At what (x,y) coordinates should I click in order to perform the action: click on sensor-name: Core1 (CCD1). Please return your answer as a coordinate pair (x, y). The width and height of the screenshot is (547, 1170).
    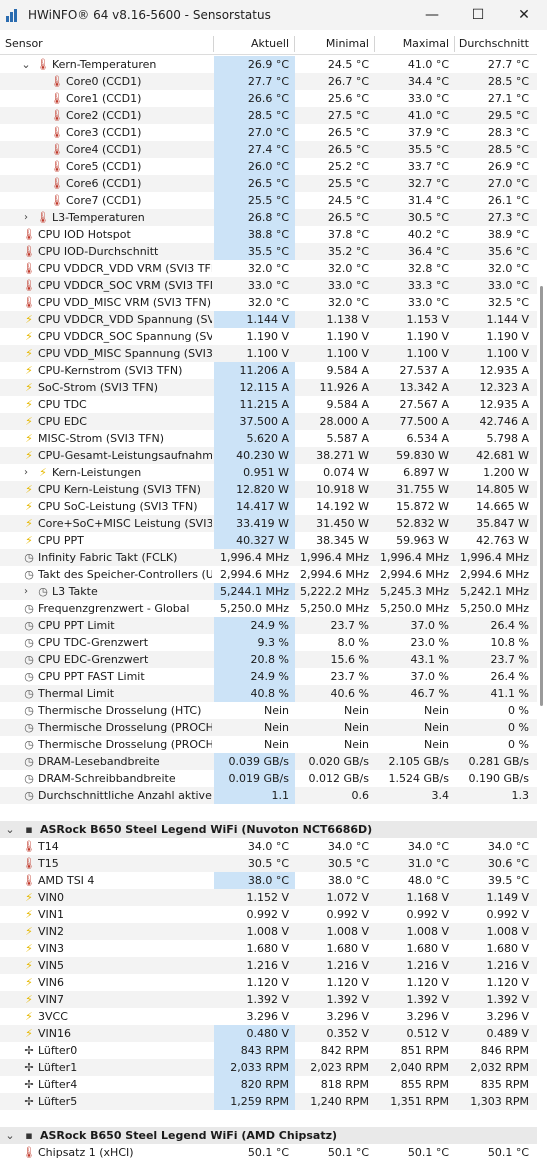
    Looking at the image, I should click on (104, 98).